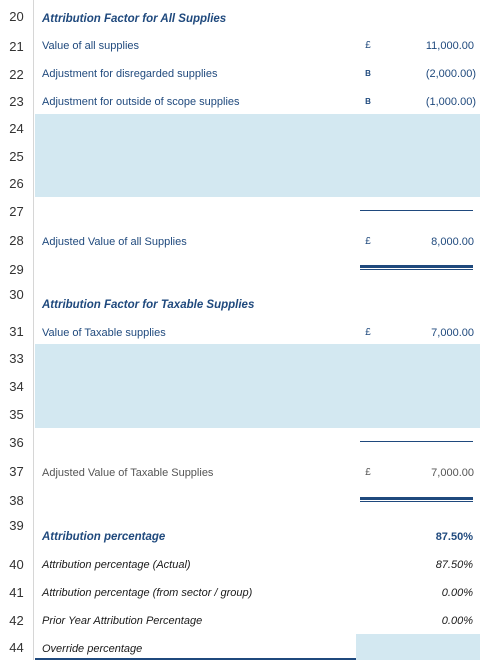 This screenshot has width=490, height=660. I want to click on row-33: 33, so click(245, 358).